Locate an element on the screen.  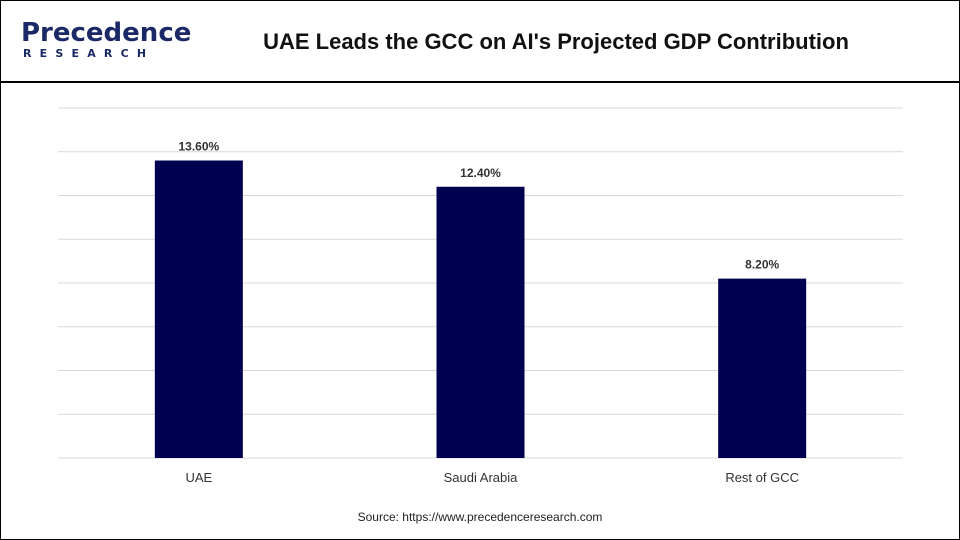
x-tick-label: Rest of GCC is located at coordinates (762, 477).